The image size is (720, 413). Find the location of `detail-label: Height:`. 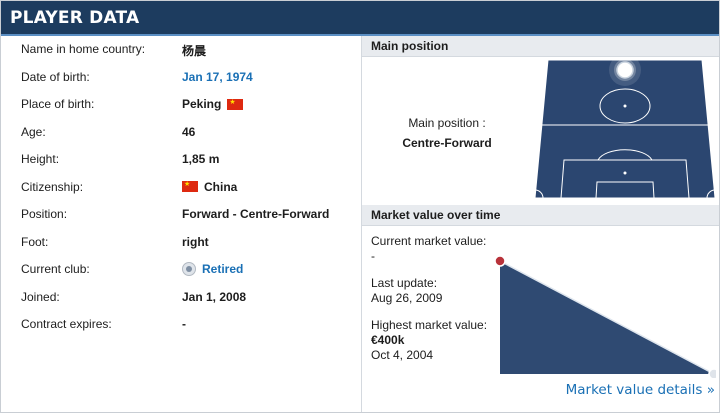

detail-label: Height: is located at coordinates (40, 159).